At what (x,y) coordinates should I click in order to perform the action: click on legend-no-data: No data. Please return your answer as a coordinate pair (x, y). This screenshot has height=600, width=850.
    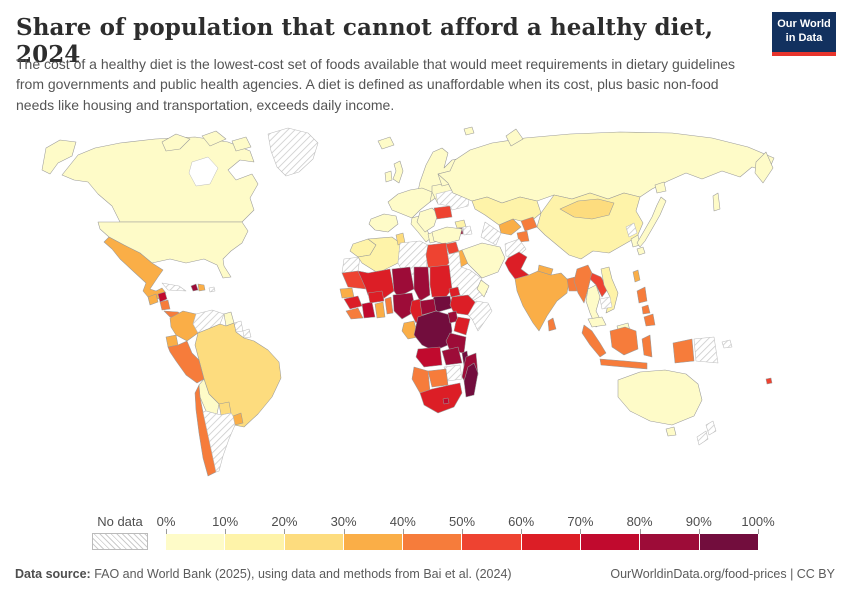
    Looking at the image, I should click on (120, 532).